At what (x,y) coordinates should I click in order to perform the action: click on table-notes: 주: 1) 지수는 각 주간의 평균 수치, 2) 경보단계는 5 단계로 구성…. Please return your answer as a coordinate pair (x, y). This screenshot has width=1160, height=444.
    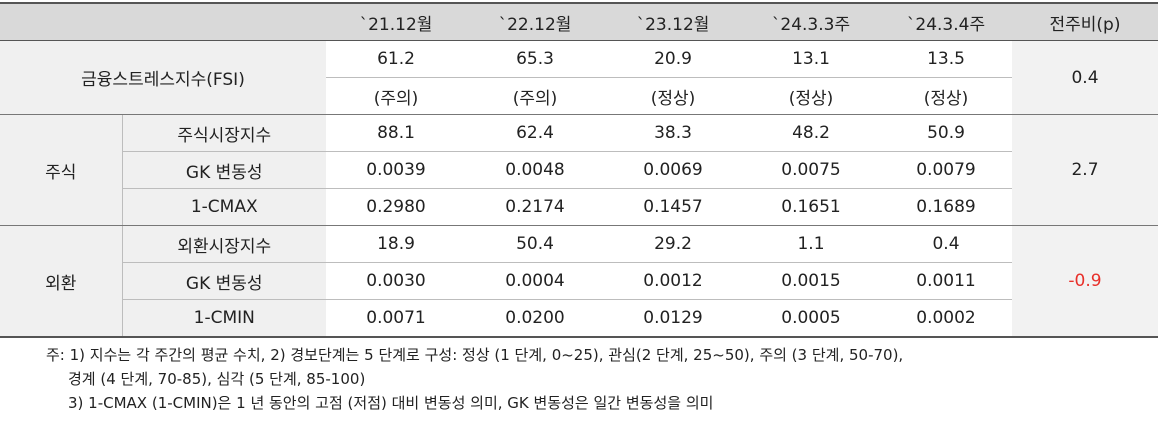
    Looking at the image, I should click on (474, 379).